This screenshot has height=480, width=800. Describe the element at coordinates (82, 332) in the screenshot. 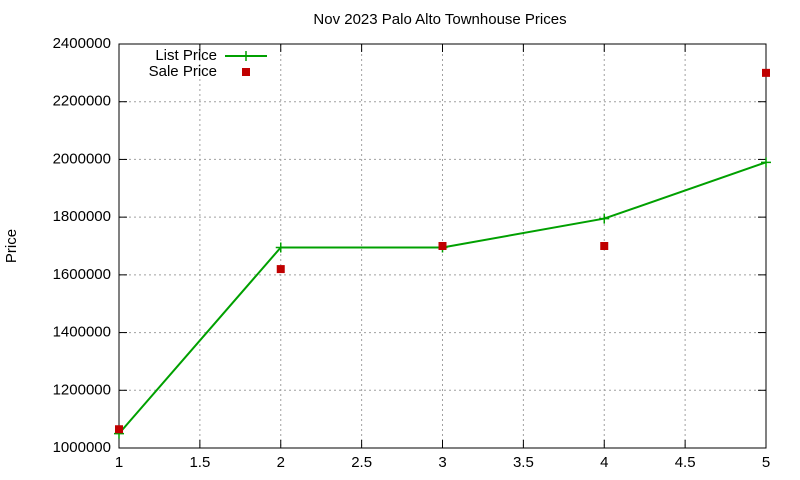

I see `y-tick-label: 1400000` at that location.